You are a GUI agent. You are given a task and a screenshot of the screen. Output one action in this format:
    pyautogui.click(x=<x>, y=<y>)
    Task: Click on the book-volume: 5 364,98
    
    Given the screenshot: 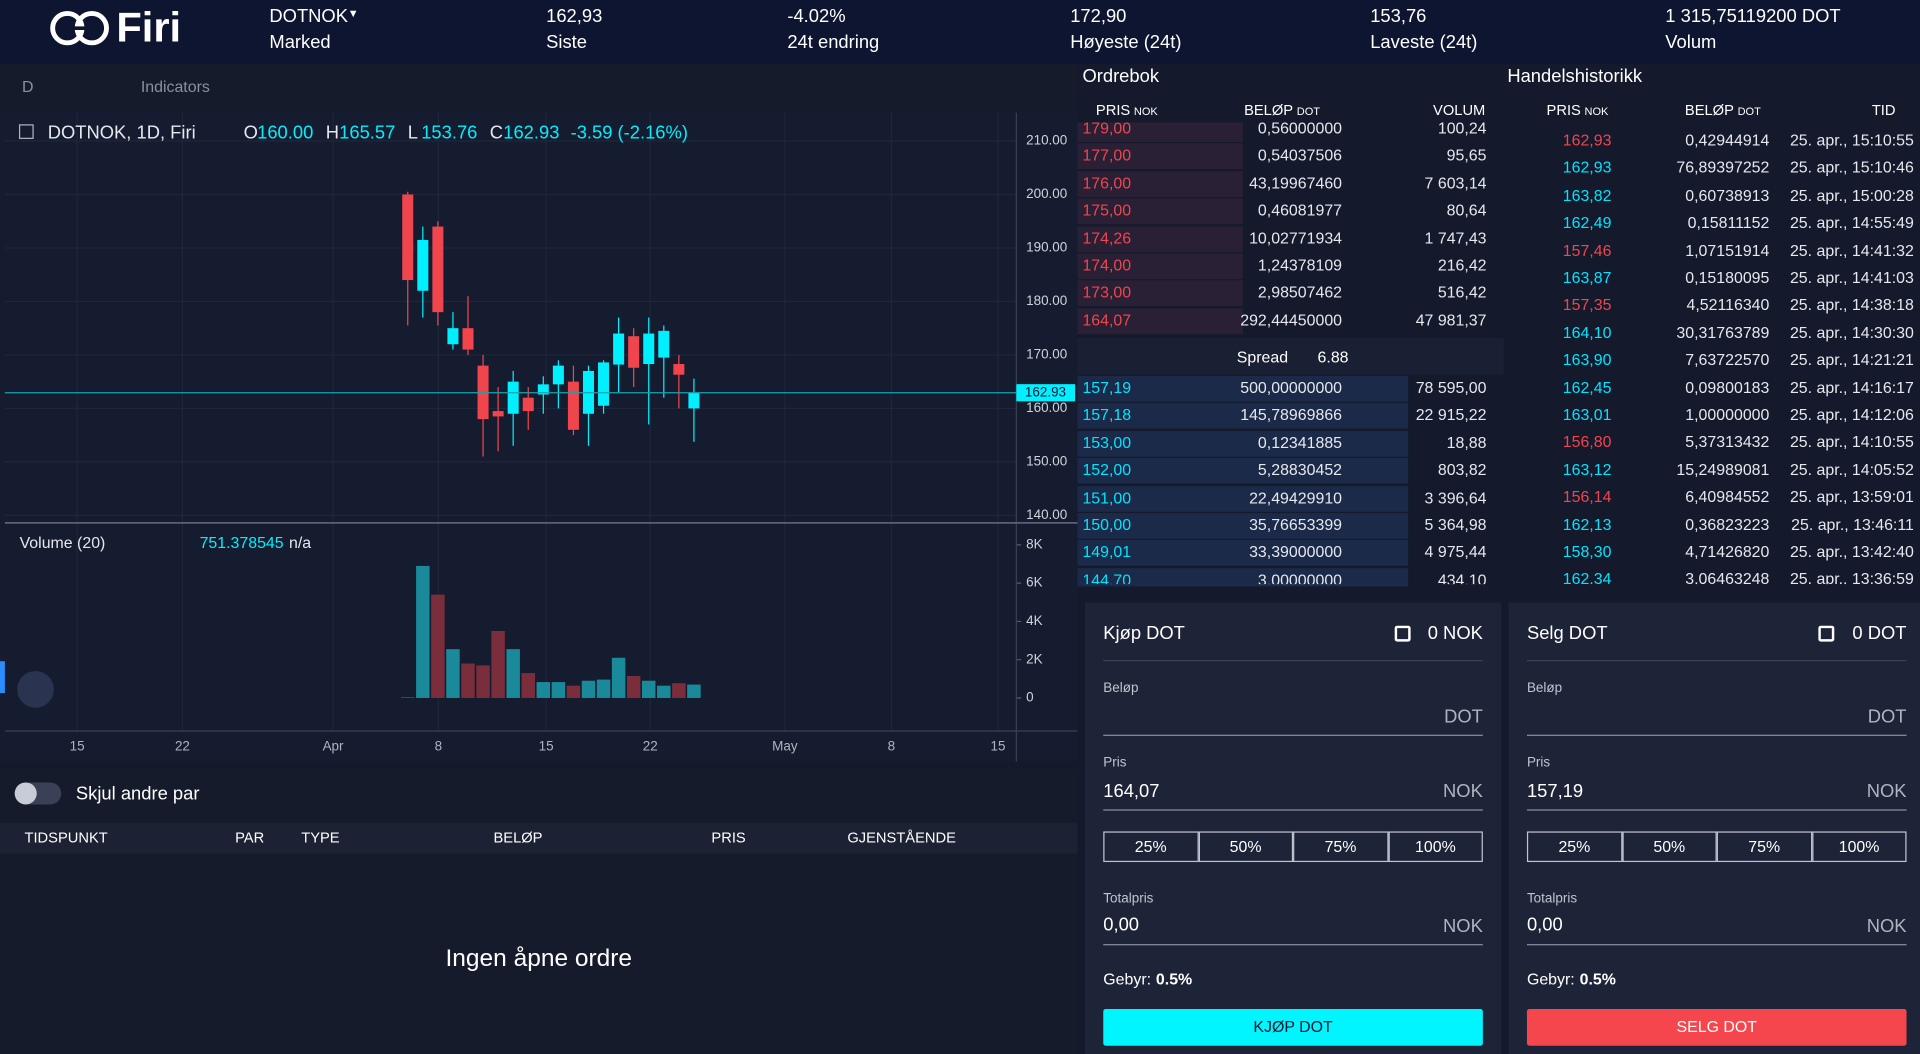 What is the action you would take?
    pyautogui.click(x=1455, y=524)
    